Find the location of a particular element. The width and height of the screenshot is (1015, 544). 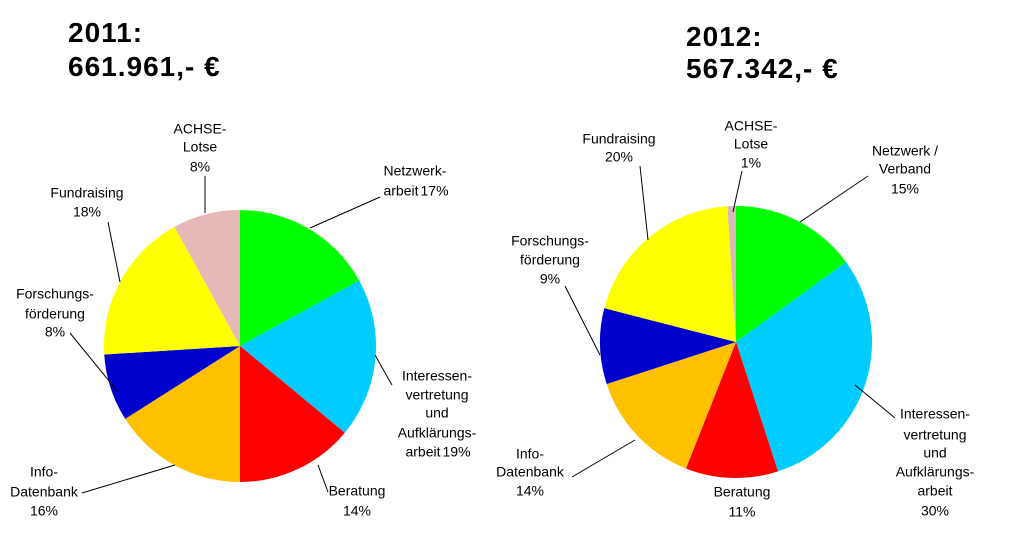

value-label: 1% is located at coordinates (751, 163).